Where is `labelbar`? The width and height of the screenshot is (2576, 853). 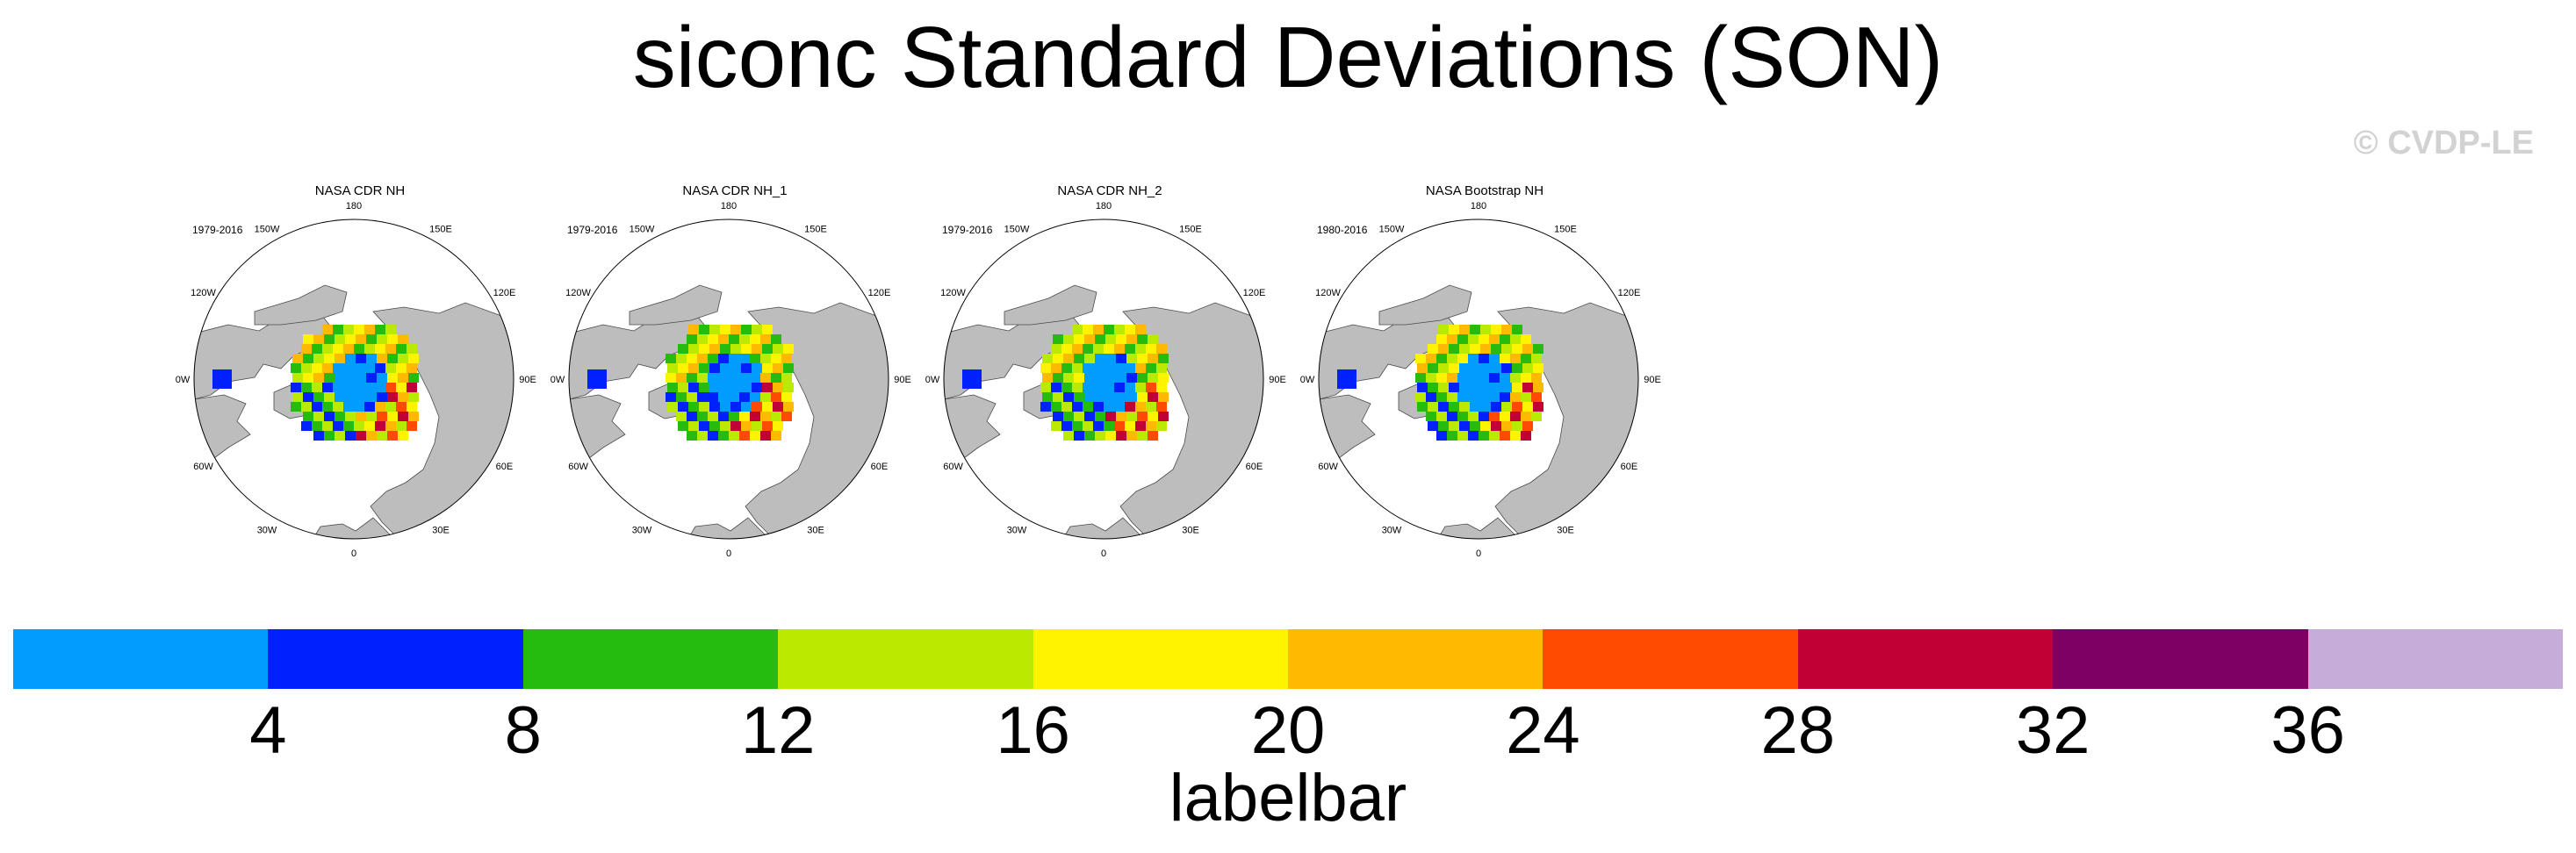
labelbar is located at coordinates (1288, 659).